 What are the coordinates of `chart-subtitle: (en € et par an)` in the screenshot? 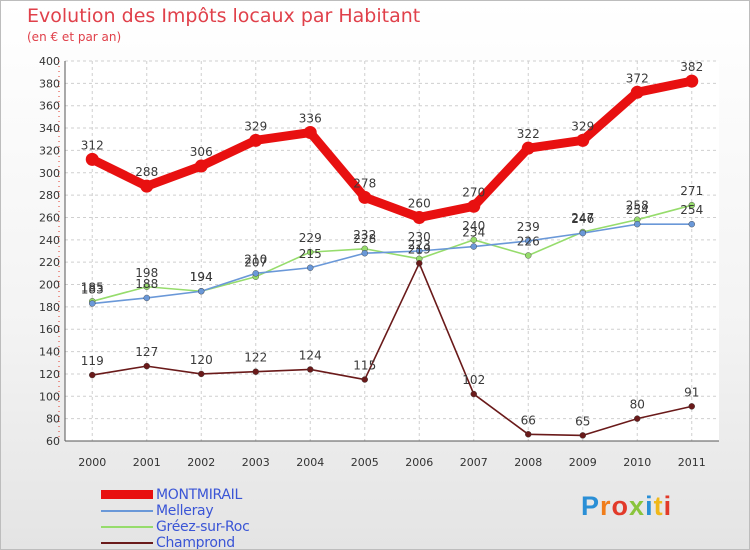 It's located at (74, 37).